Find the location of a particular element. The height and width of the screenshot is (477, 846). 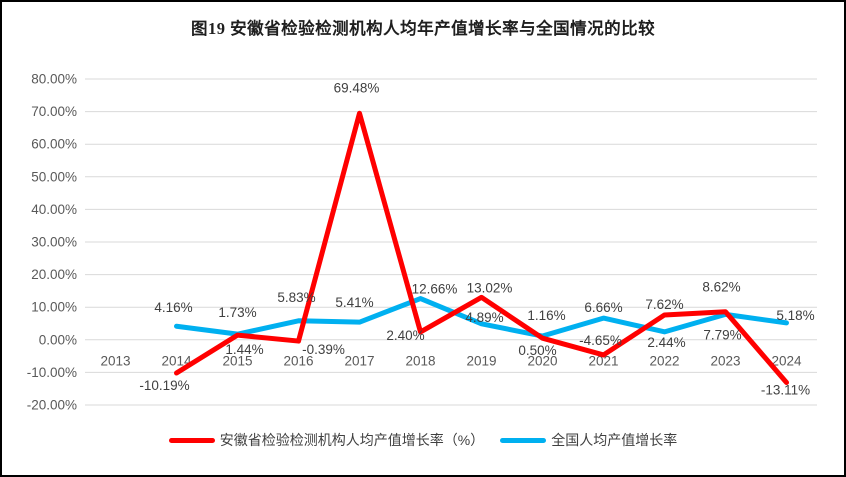

y-tick-label: 40.00% is located at coordinates (54, 209).